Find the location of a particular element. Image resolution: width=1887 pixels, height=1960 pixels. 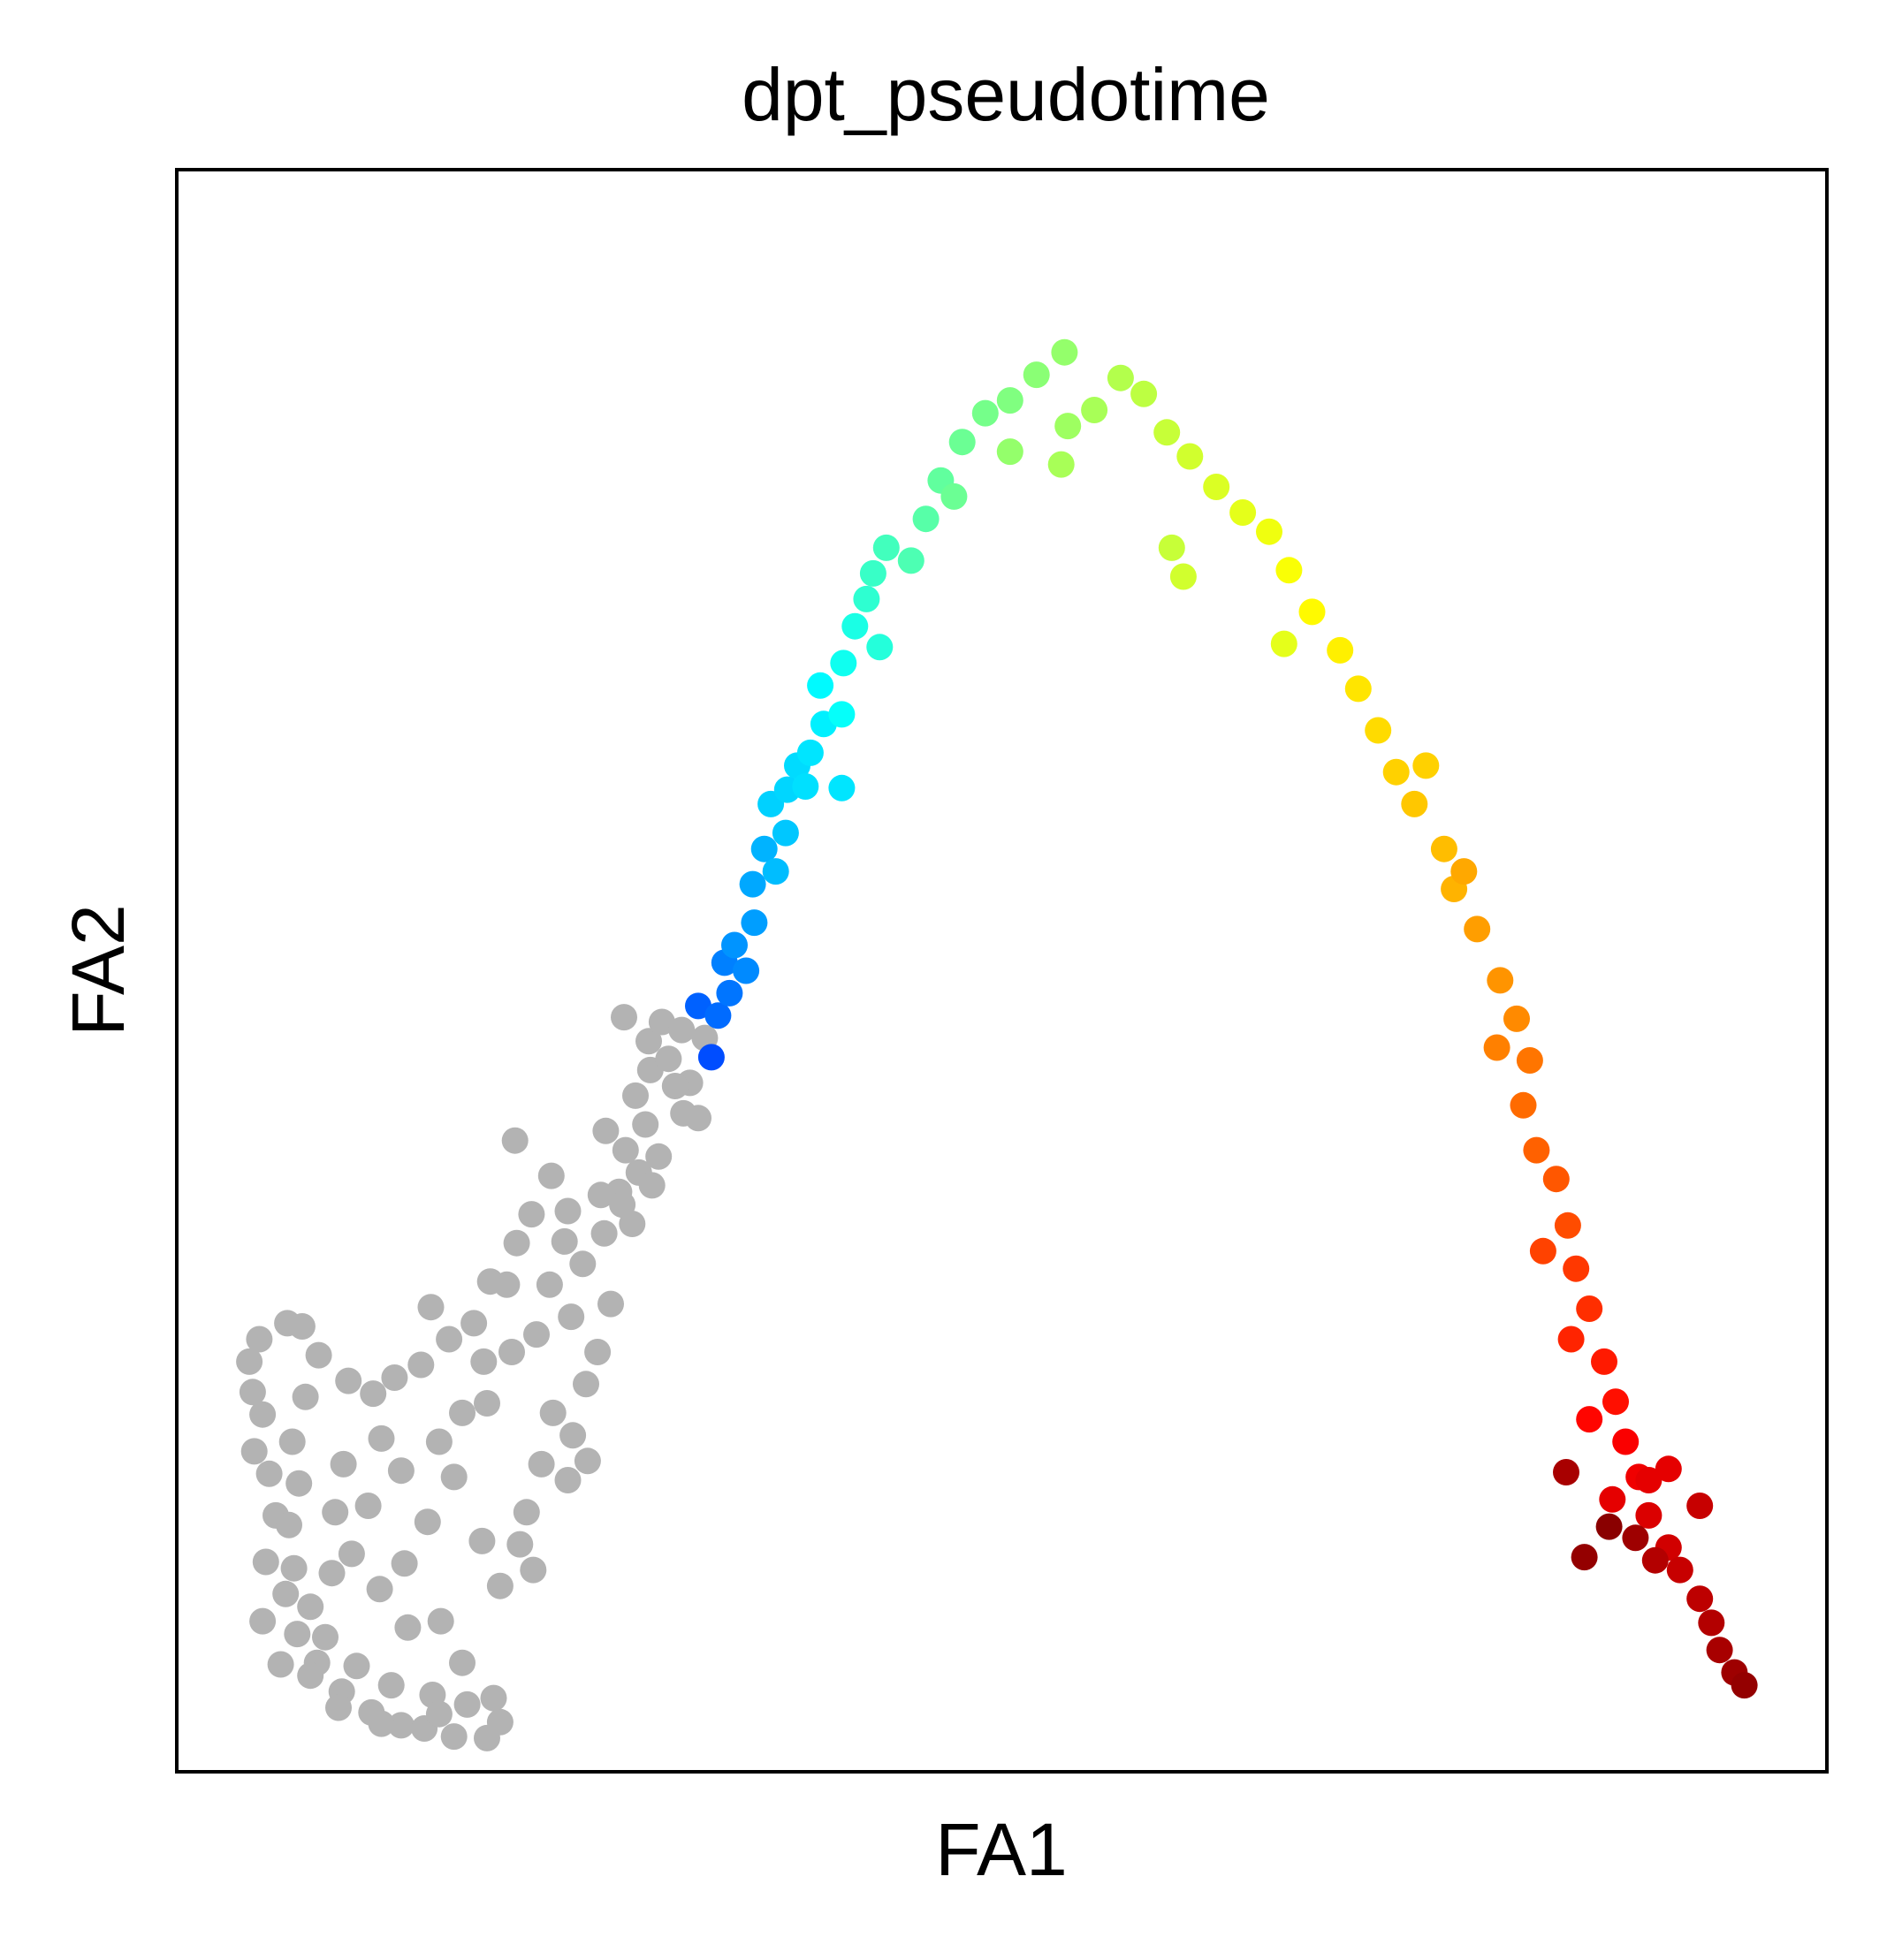

x-axis-label: FA1 is located at coordinates (1001, 1849).